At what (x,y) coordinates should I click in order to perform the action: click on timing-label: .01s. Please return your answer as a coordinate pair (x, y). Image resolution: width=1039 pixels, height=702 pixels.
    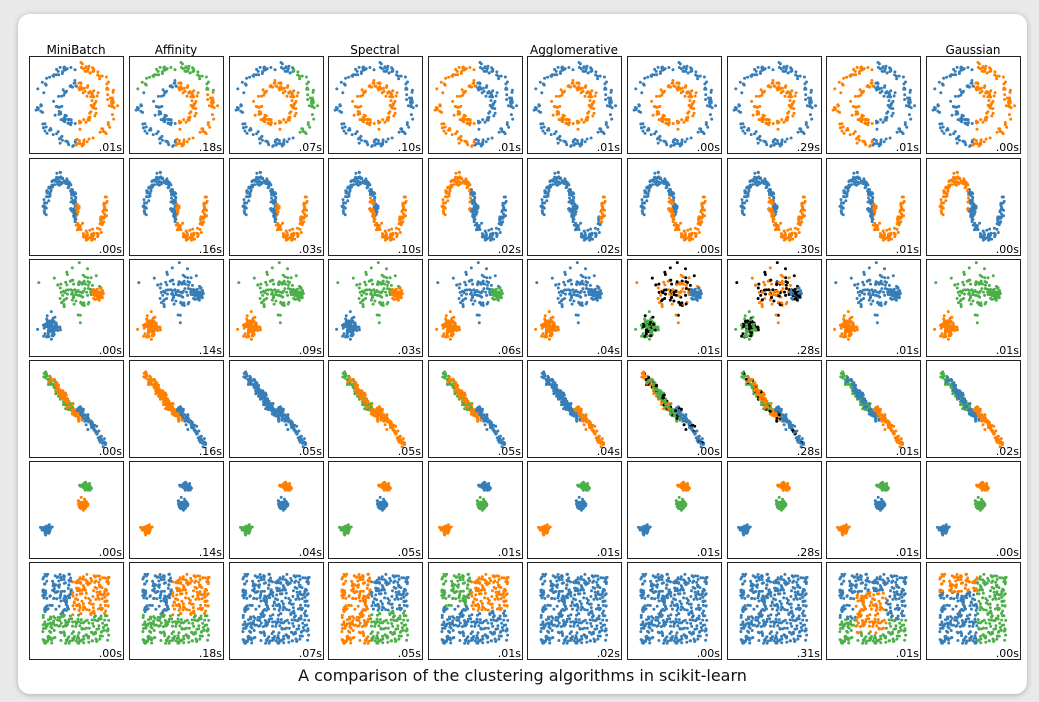
    Looking at the image, I should click on (907, 249).